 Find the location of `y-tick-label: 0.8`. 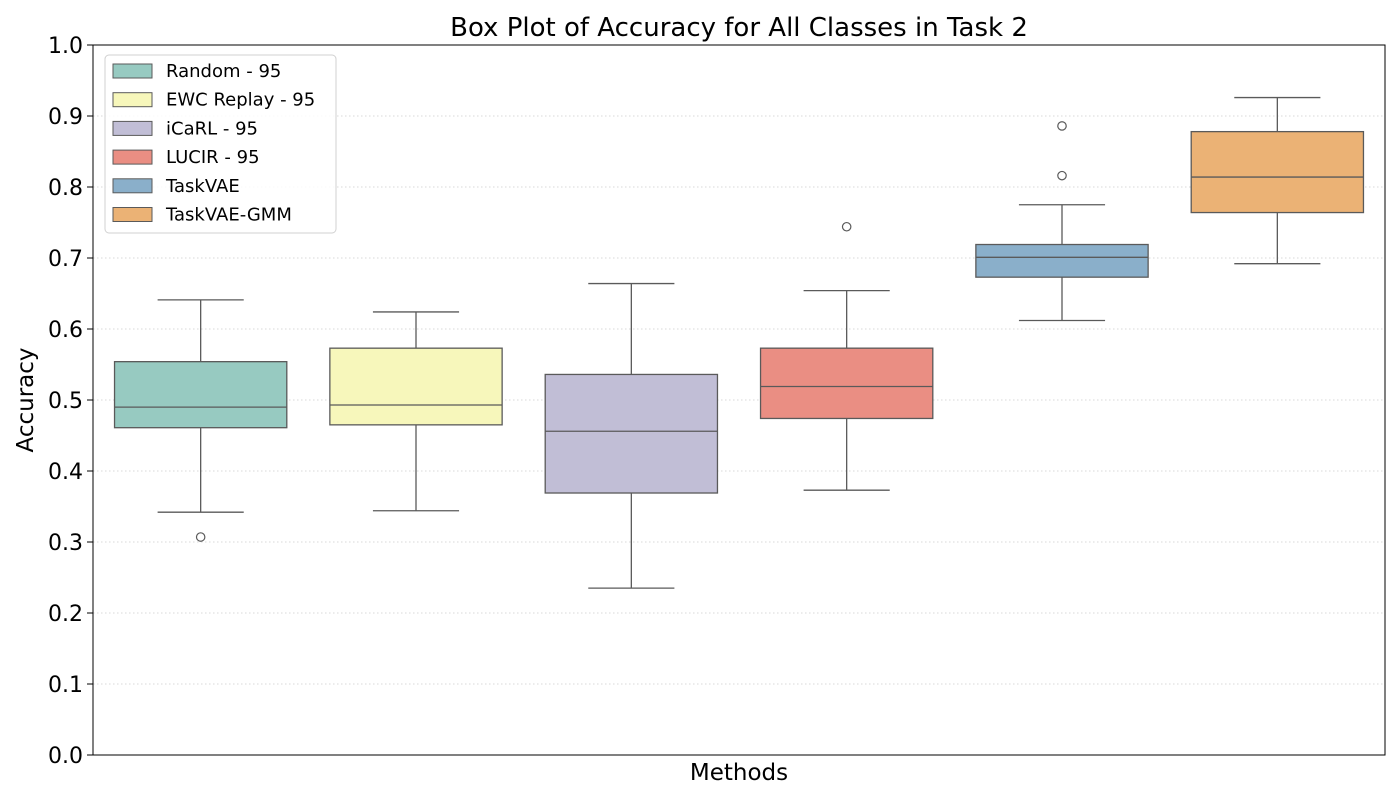

y-tick-label: 0.8 is located at coordinates (65, 188).